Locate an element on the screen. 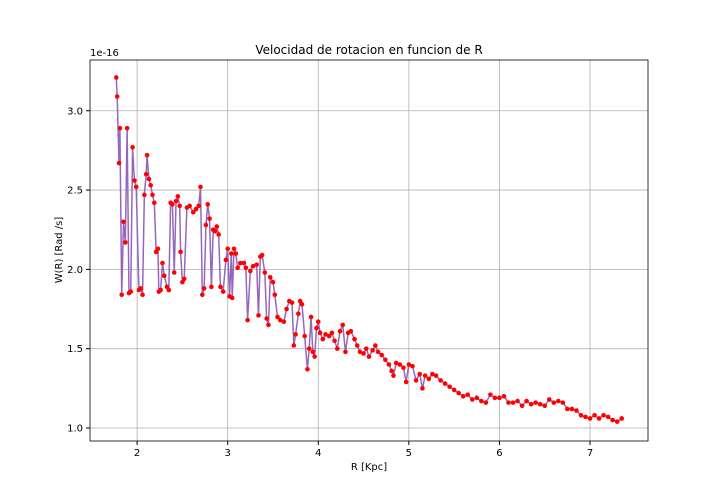  y-axis-label: W(R) [Rad /s] is located at coordinates (59, 250).